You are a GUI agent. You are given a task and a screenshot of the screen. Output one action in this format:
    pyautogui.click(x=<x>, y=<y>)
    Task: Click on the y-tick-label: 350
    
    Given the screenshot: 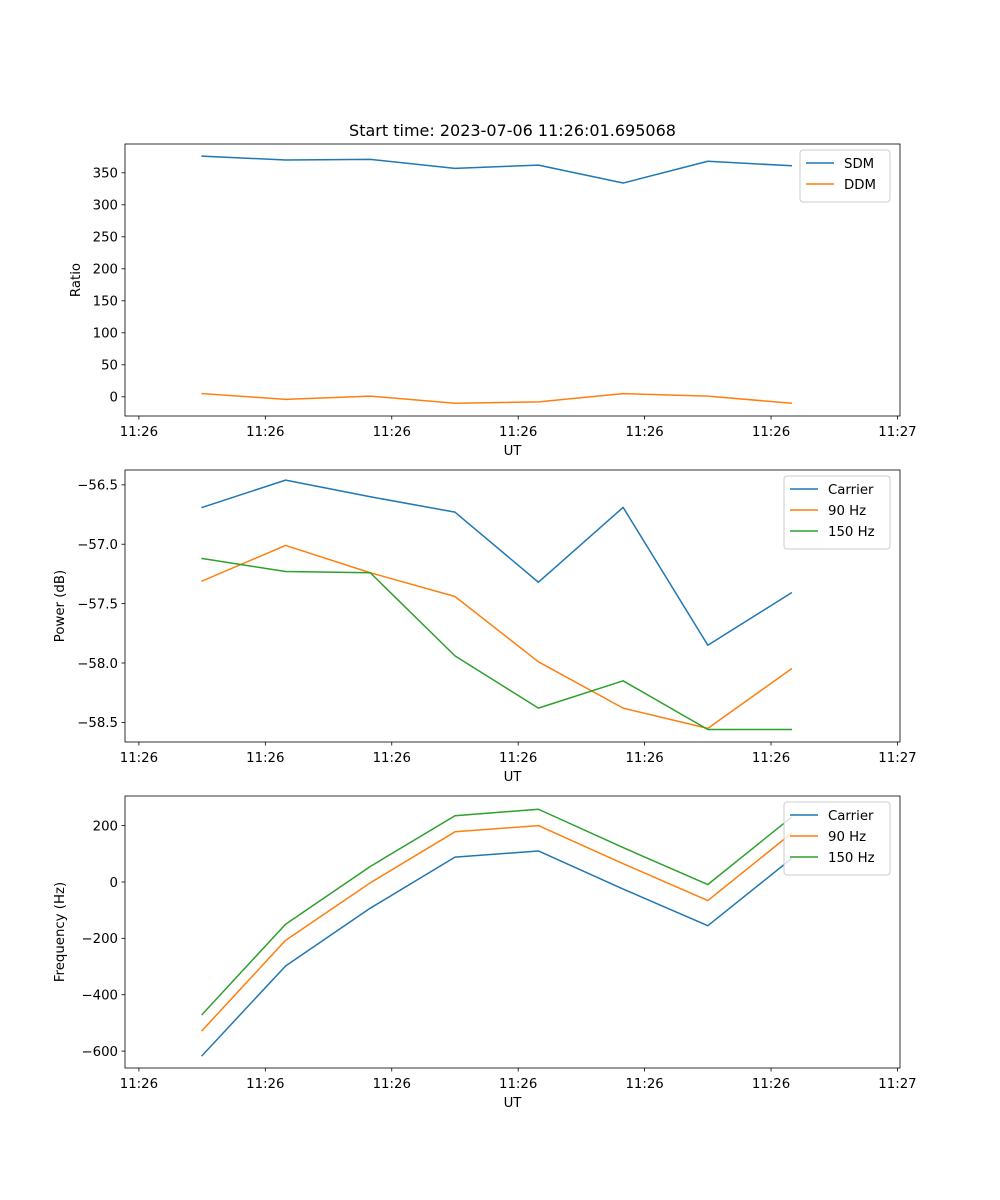 What is the action you would take?
    pyautogui.click(x=105, y=174)
    